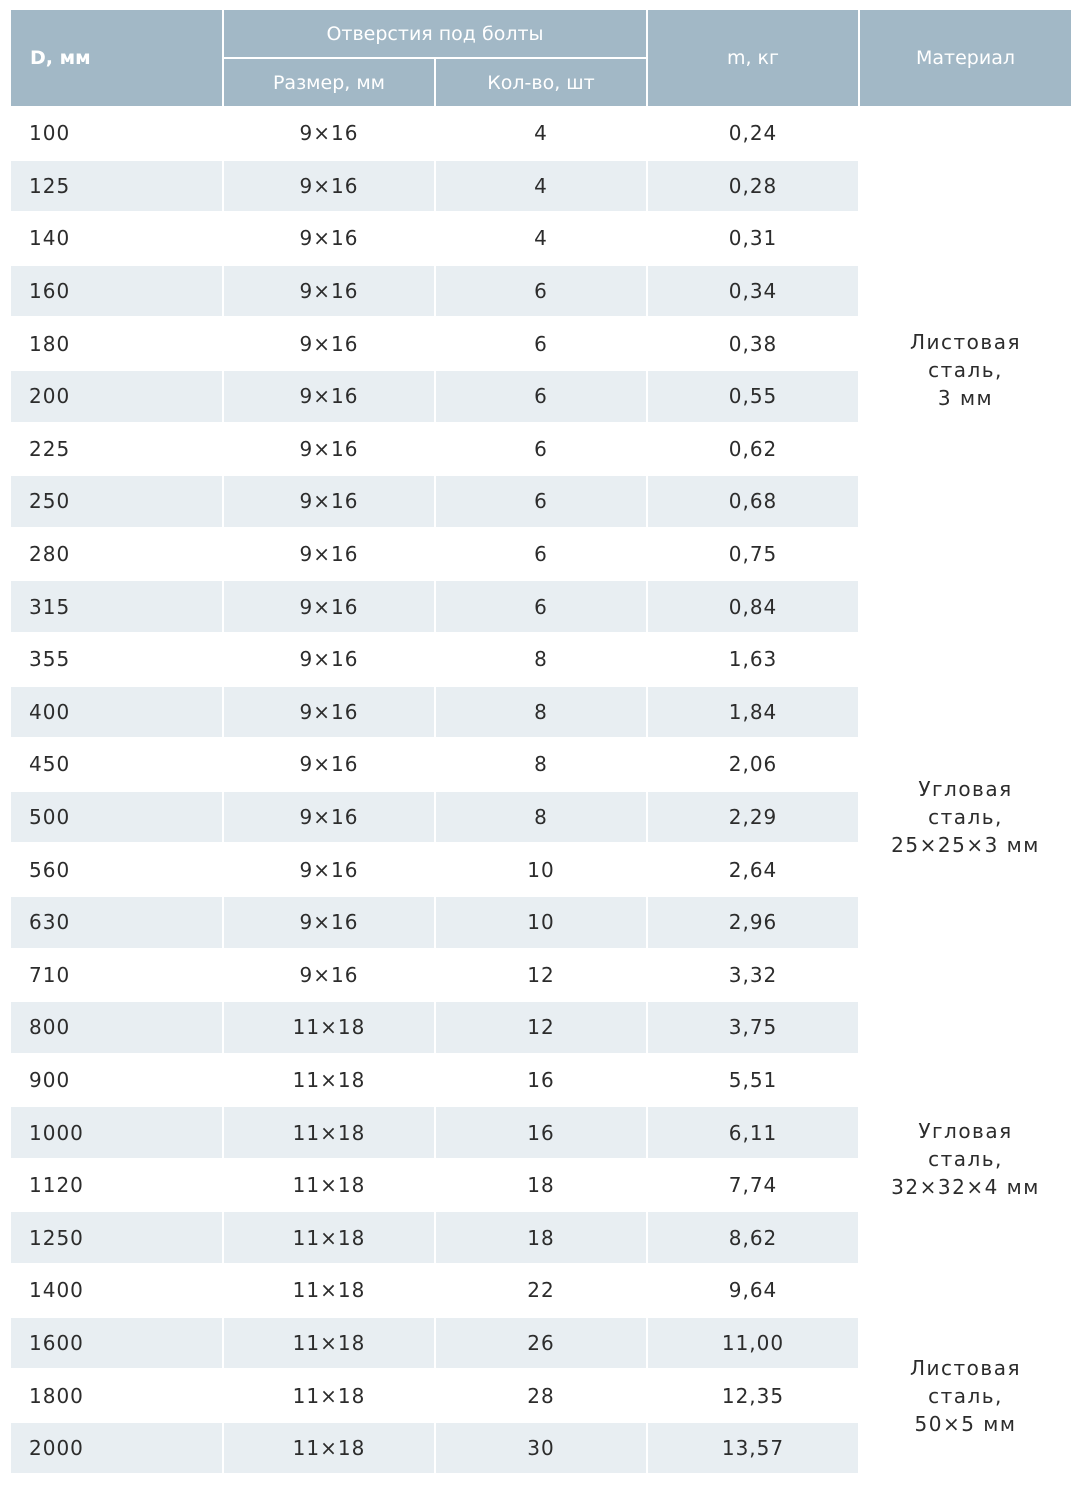 This screenshot has width=1080, height=1485. I want to click on cell-mass: 0,34, so click(753, 291).